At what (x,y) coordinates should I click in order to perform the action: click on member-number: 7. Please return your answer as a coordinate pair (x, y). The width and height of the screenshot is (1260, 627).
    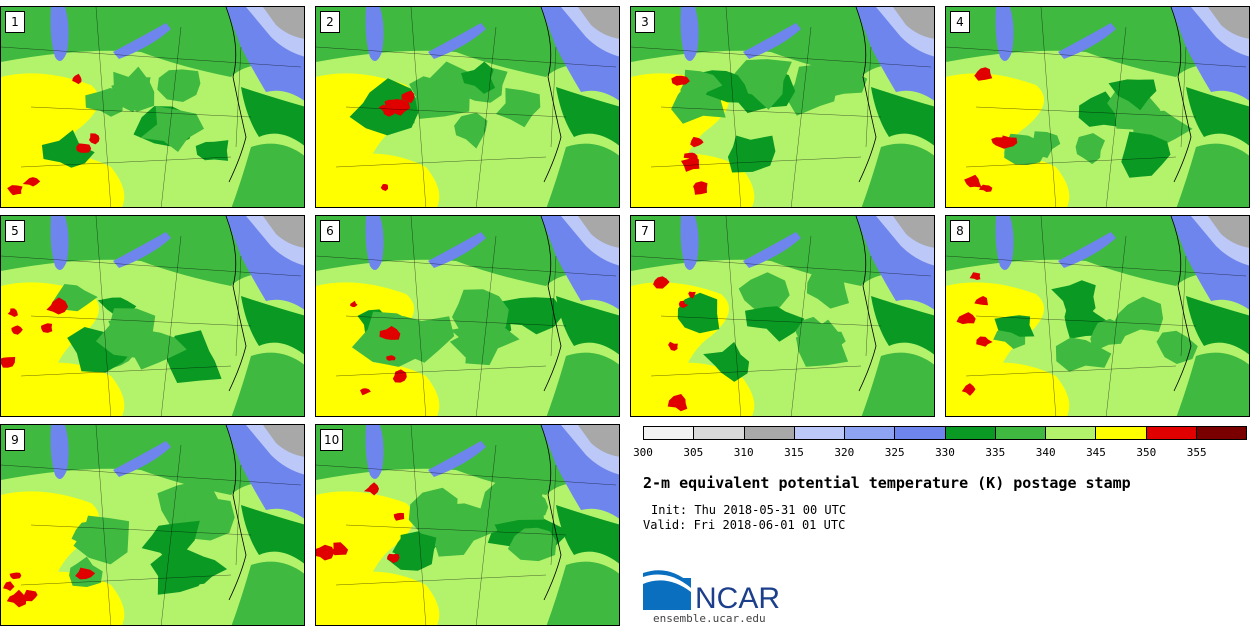
    Looking at the image, I should click on (645, 231).